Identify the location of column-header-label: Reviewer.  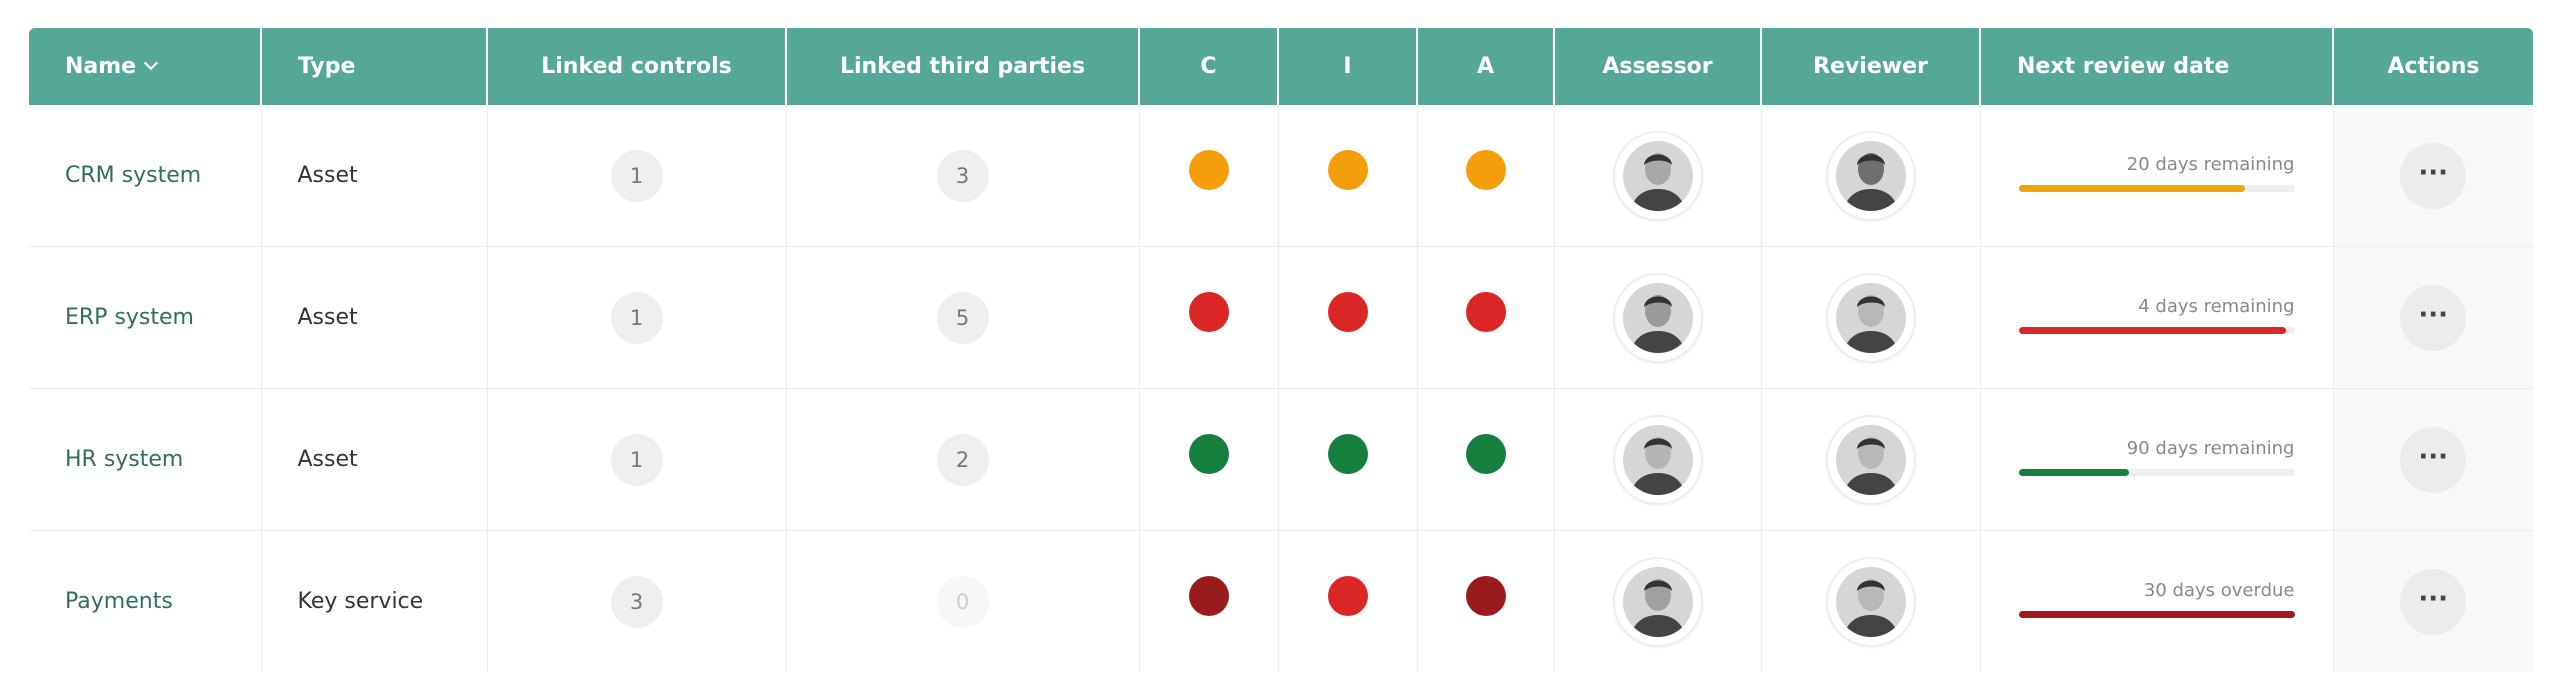
(1870, 66).